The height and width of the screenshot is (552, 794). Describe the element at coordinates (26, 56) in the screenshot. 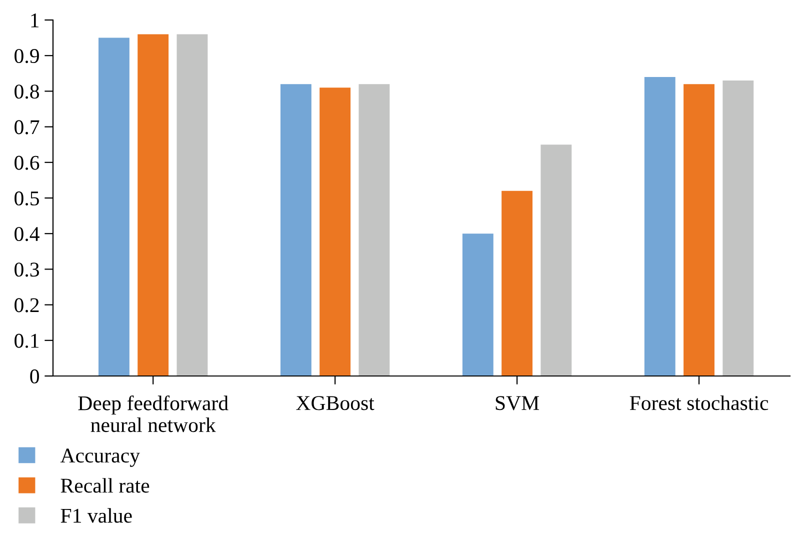

I see `y-tick-label: 0.9` at that location.